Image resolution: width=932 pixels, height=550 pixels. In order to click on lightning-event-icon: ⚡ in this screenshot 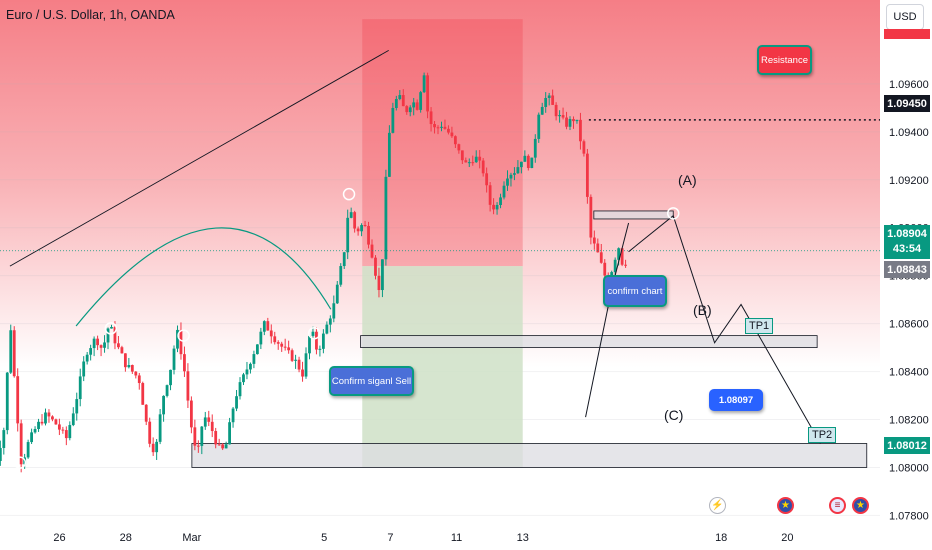, I will do `click(717, 505)`.